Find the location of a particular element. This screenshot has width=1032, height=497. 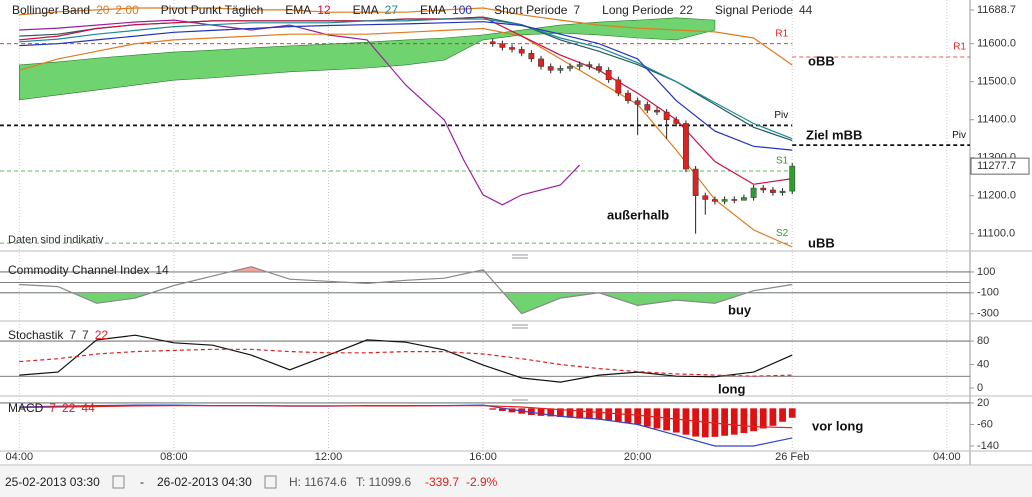

legend-label: Short Periode is located at coordinates (531, 10).